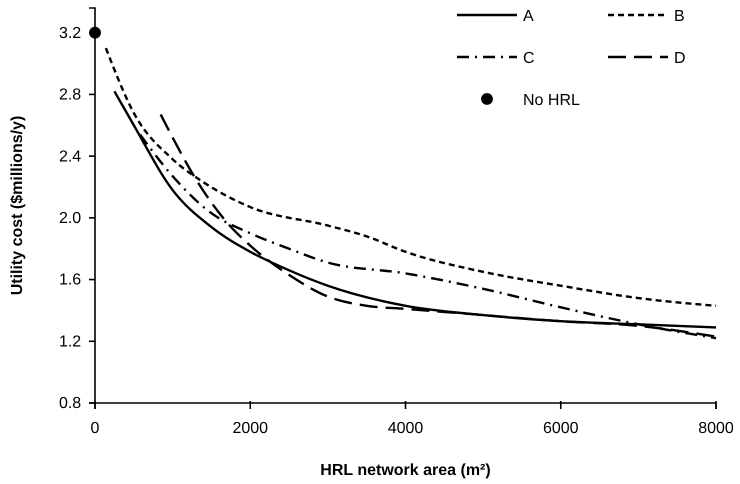 The image size is (740, 484). Describe the element at coordinates (70, 280) in the screenshot. I see `y-tick-label: 1.6` at that location.